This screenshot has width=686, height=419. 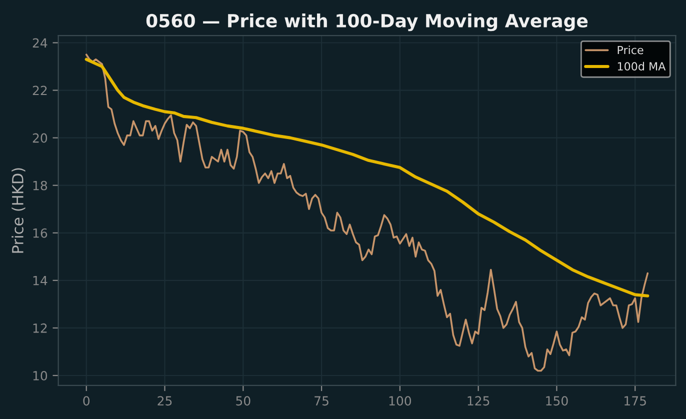 I want to click on y-tick-label: 12, so click(x=40, y=328).